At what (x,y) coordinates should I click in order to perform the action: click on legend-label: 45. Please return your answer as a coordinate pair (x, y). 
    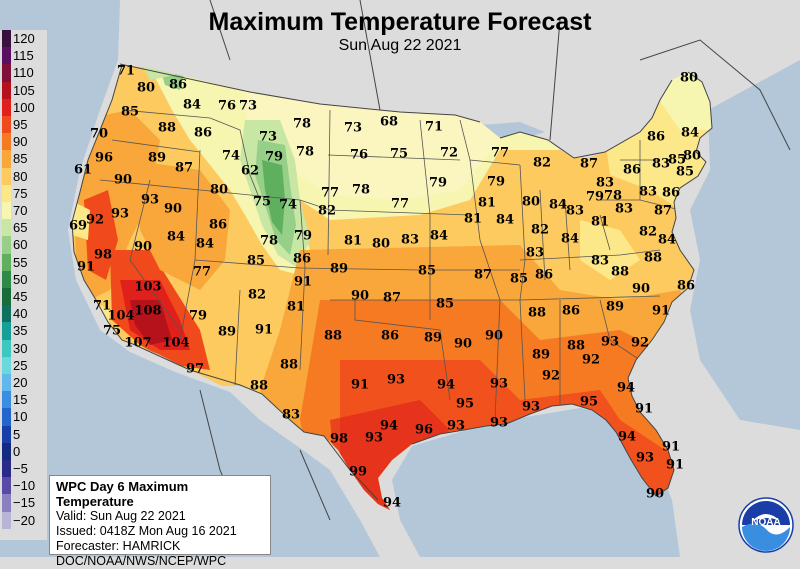
    Looking at the image, I should click on (20, 296).